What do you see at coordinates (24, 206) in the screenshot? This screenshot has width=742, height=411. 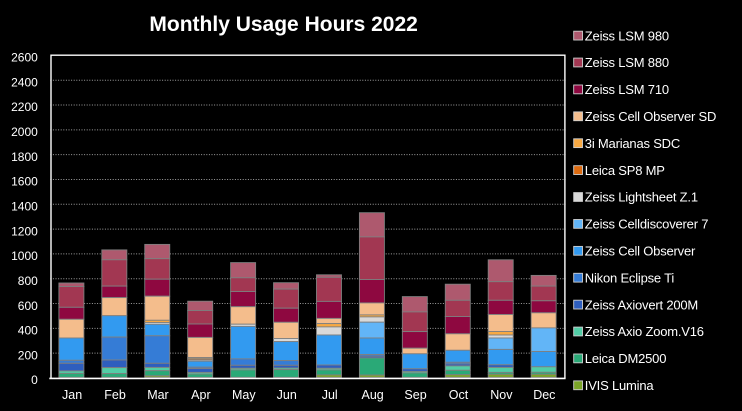 I see `svg-text: 1400` at bounding box center [24, 206].